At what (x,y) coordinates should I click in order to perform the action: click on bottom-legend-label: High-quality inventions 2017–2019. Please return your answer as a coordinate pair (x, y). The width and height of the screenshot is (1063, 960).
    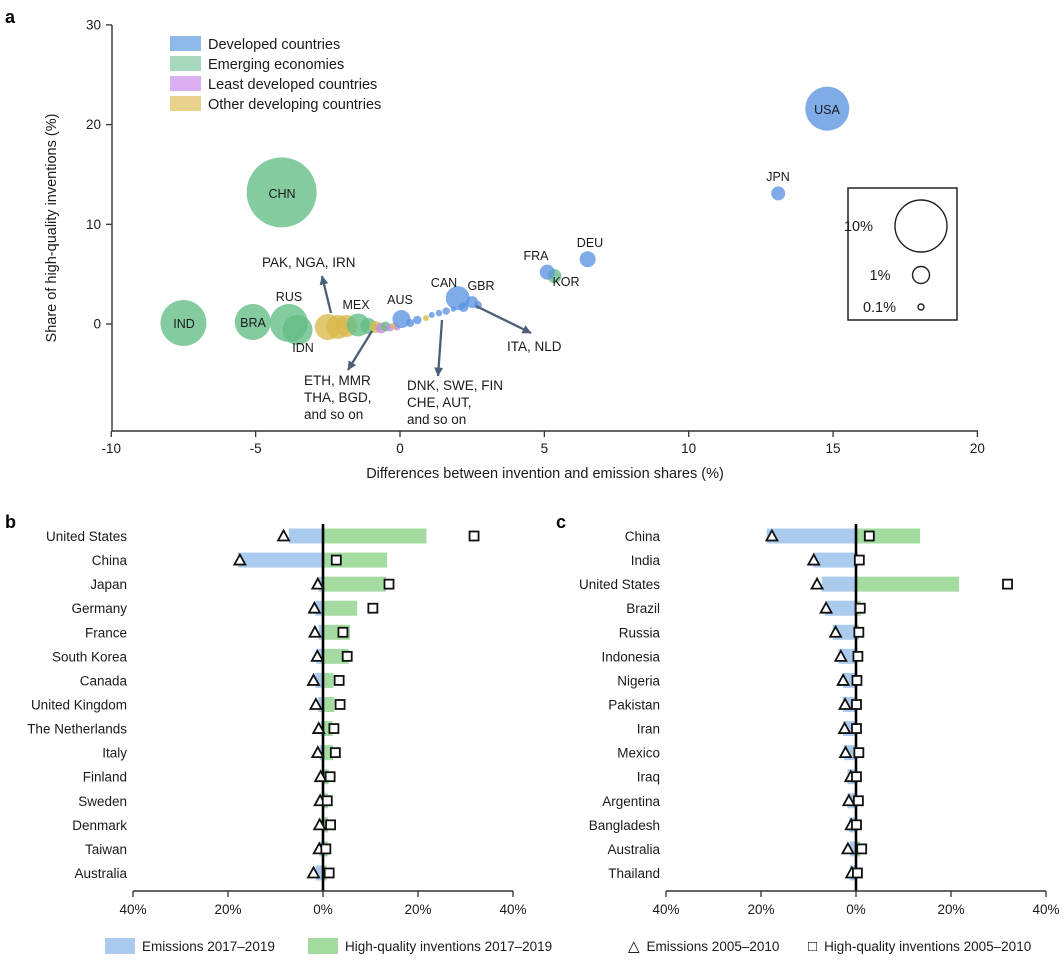
    Looking at the image, I should click on (449, 946).